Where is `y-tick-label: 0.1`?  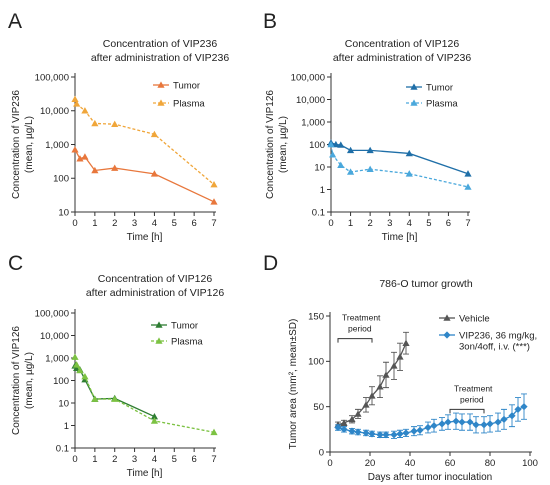
y-tick-label: 0.1 is located at coordinates (62, 448).